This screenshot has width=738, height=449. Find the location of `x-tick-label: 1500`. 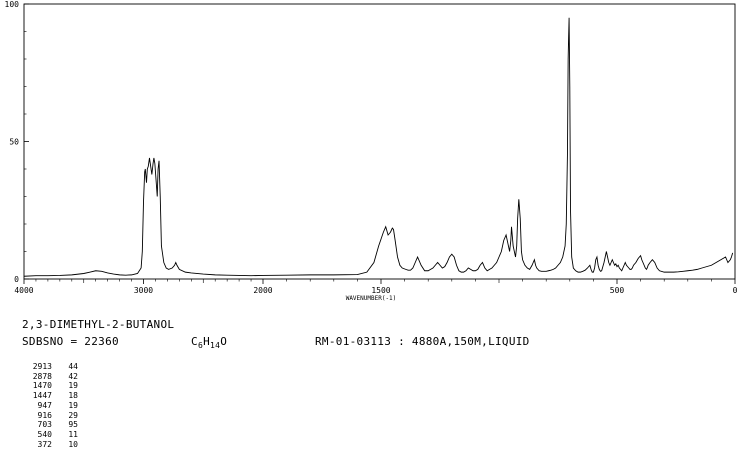

x-tick-label: 1500 is located at coordinates (380, 290).